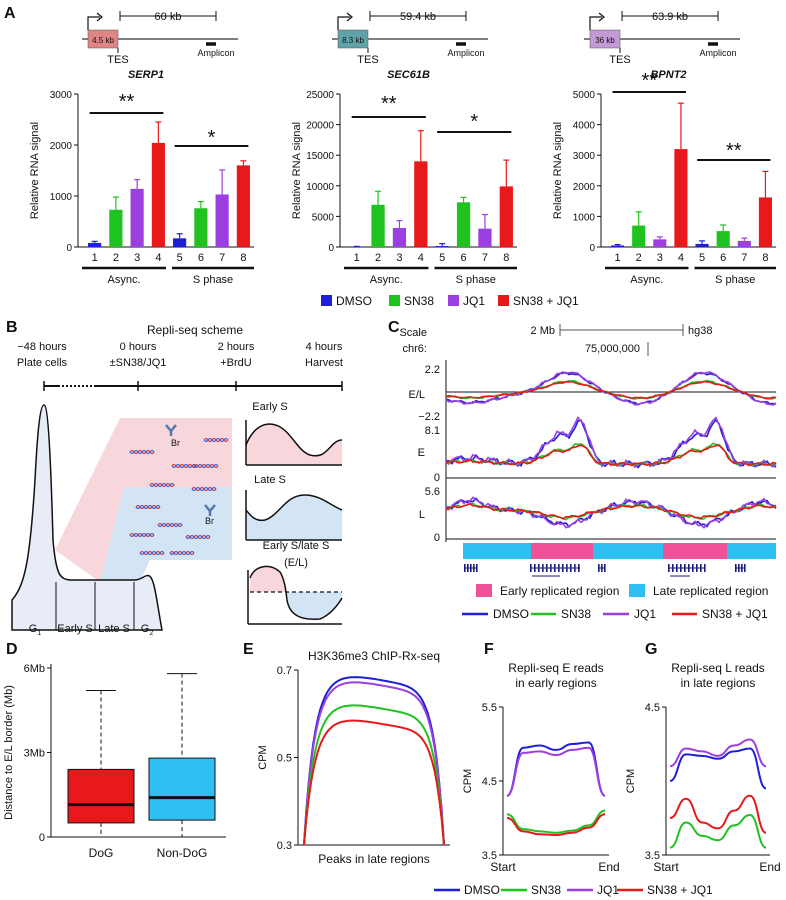 The width and height of the screenshot is (786, 900). Describe the element at coordinates (296, 546) in the screenshot. I see `inset-label-early-late: Early S/late S` at that location.